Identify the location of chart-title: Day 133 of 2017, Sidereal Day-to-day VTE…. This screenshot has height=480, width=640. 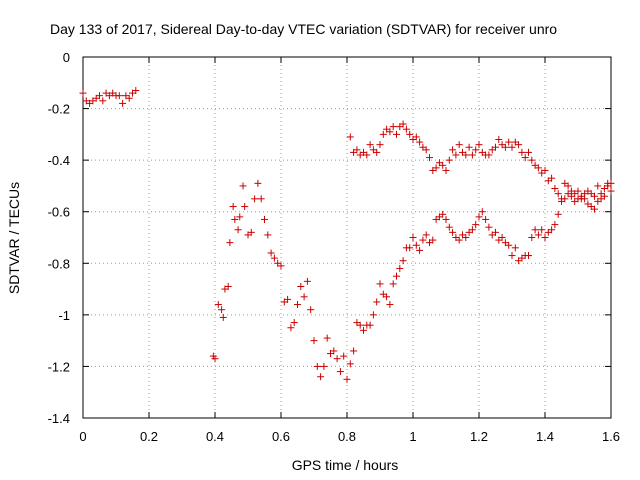
(303, 29).